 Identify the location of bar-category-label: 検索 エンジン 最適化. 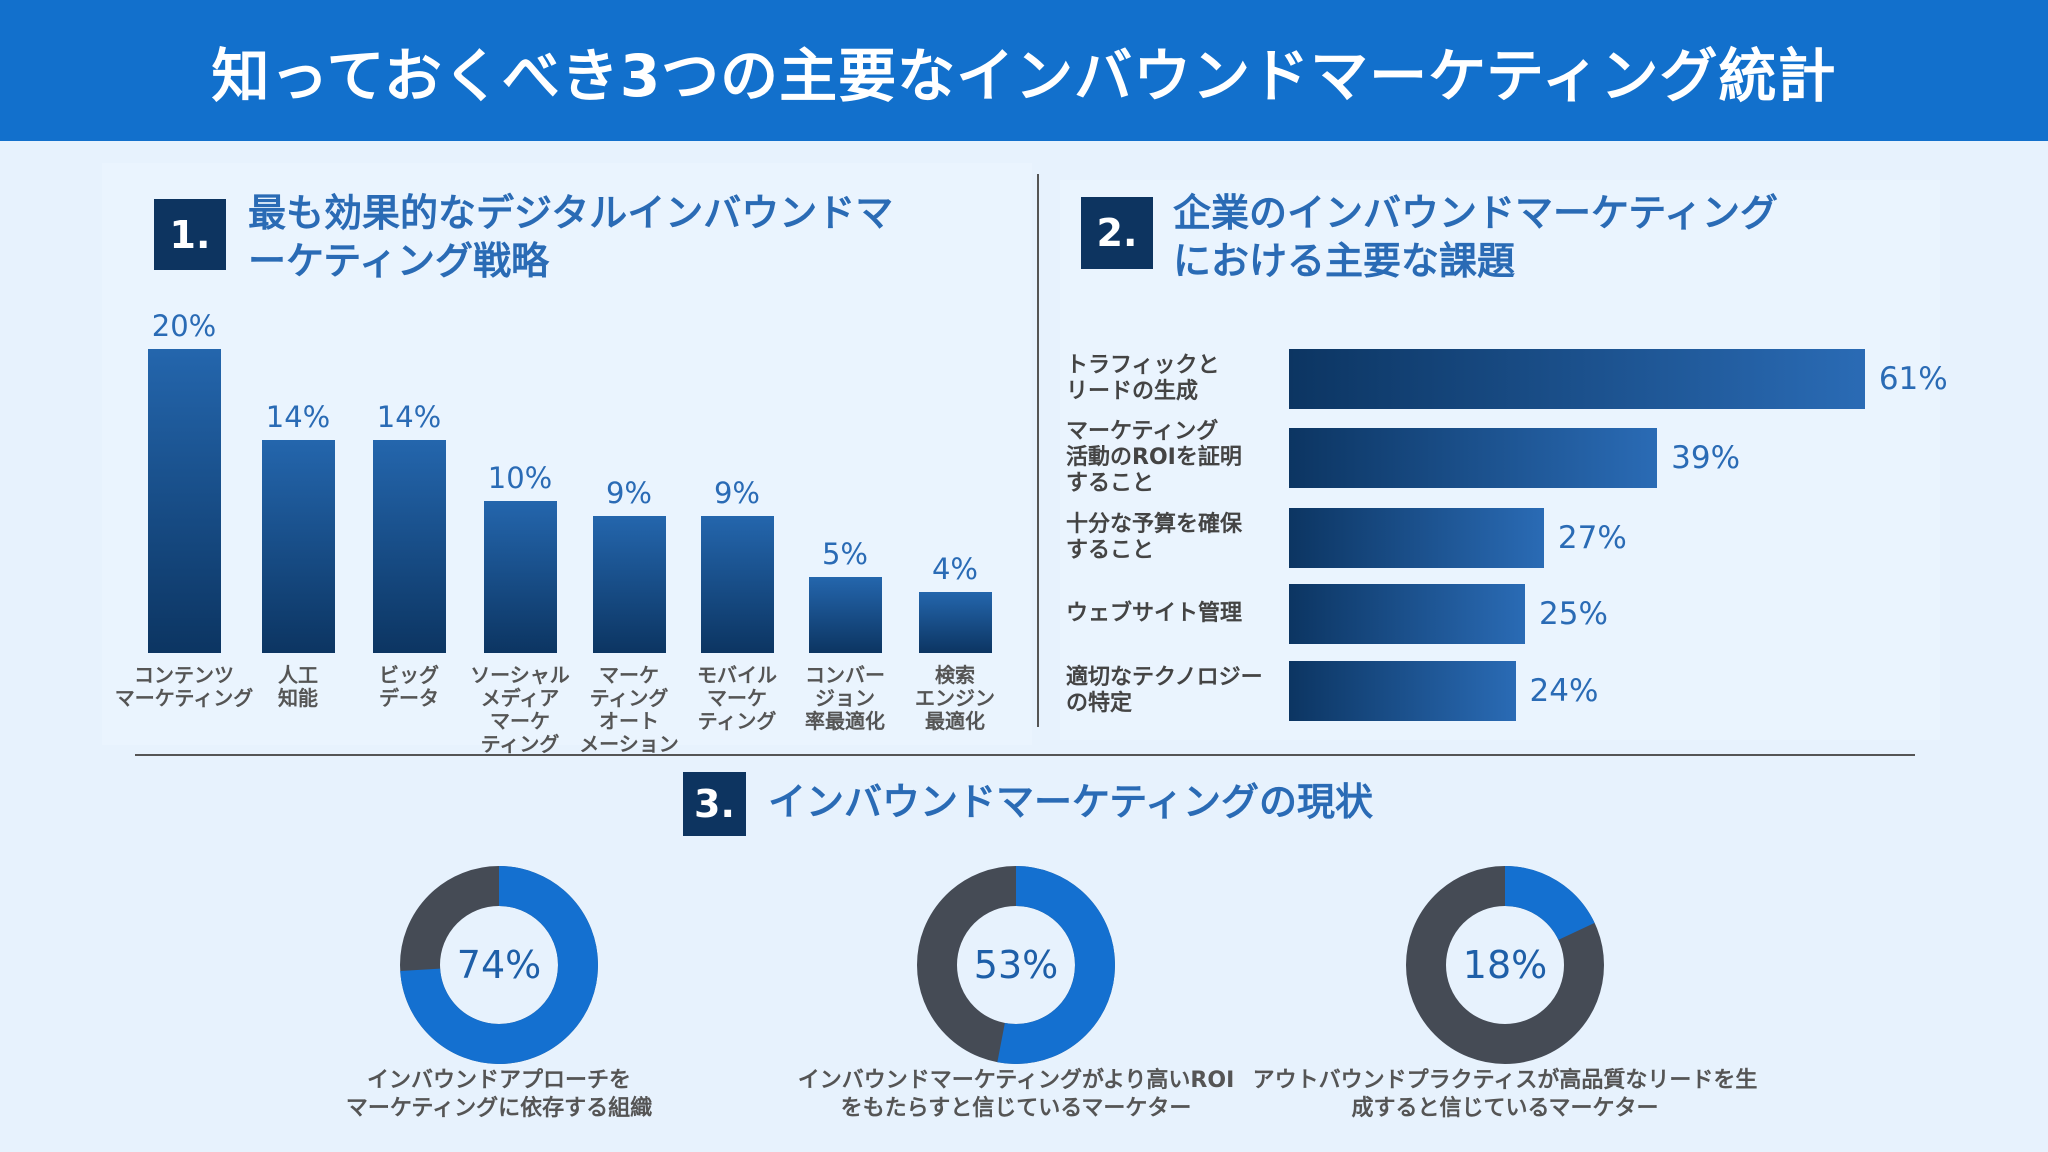
(955, 698).